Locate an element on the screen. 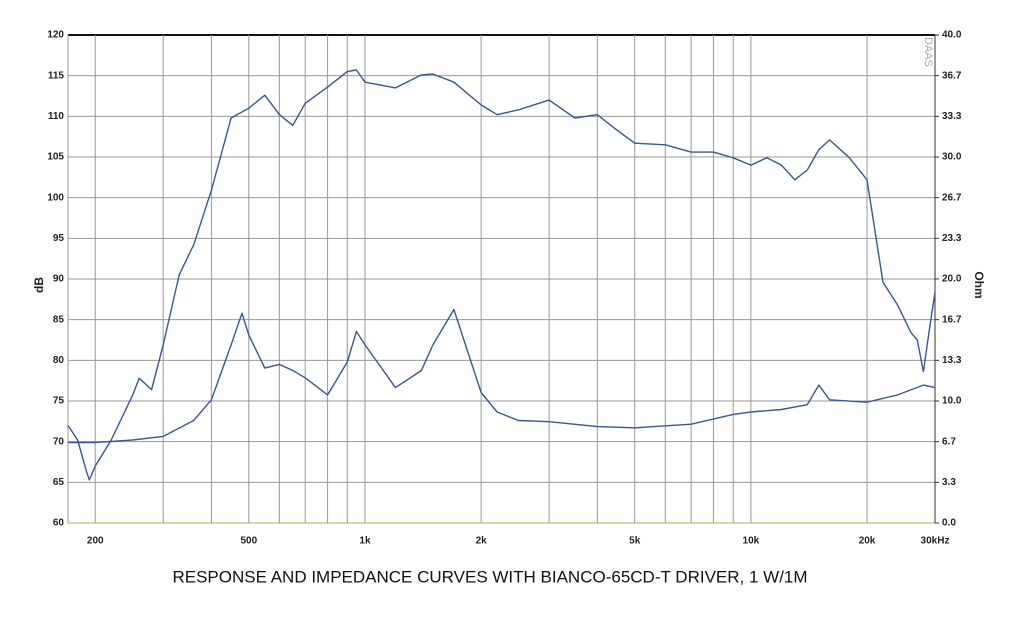 The height and width of the screenshot is (632, 1024). y2-axis-label: Ohm is located at coordinates (979, 284).